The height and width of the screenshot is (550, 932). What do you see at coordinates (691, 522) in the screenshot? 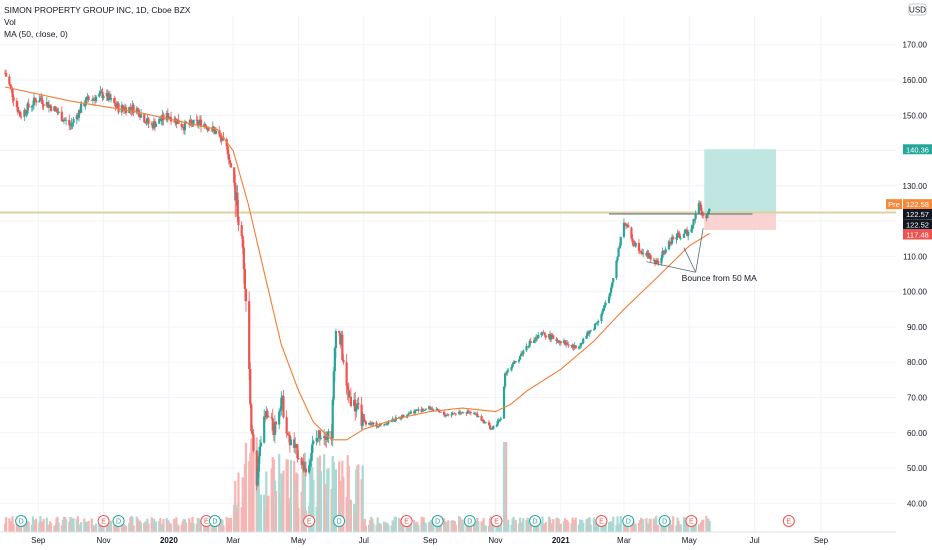
I see `event-marker-label: E` at bounding box center [691, 522].